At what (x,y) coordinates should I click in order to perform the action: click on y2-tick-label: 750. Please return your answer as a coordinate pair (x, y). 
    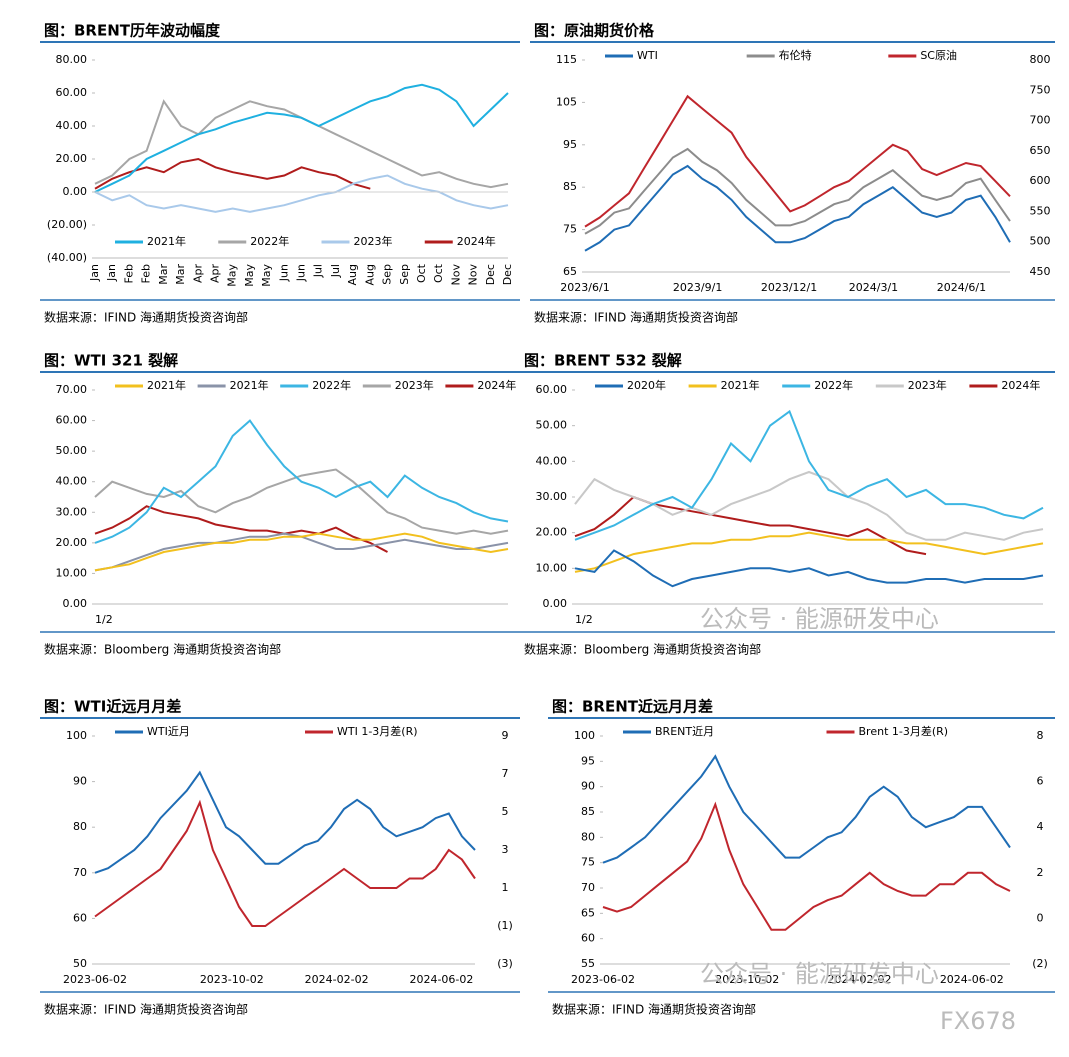
    Looking at the image, I should click on (1040, 89).